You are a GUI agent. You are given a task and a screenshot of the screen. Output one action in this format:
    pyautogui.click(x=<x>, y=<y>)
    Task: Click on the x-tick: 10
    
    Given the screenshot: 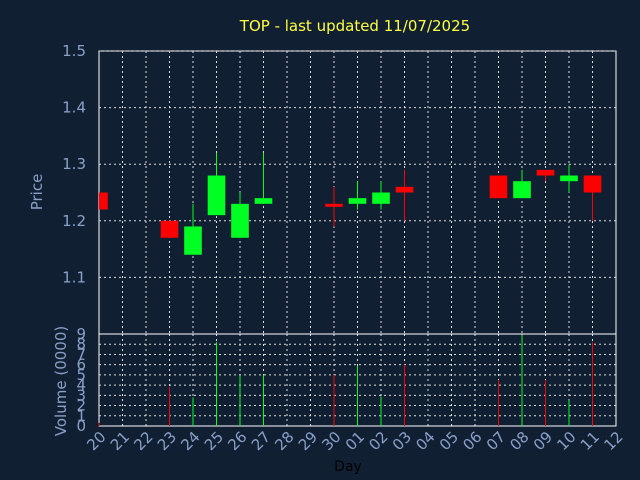 What is the action you would take?
    pyautogui.click(x=566, y=441)
    